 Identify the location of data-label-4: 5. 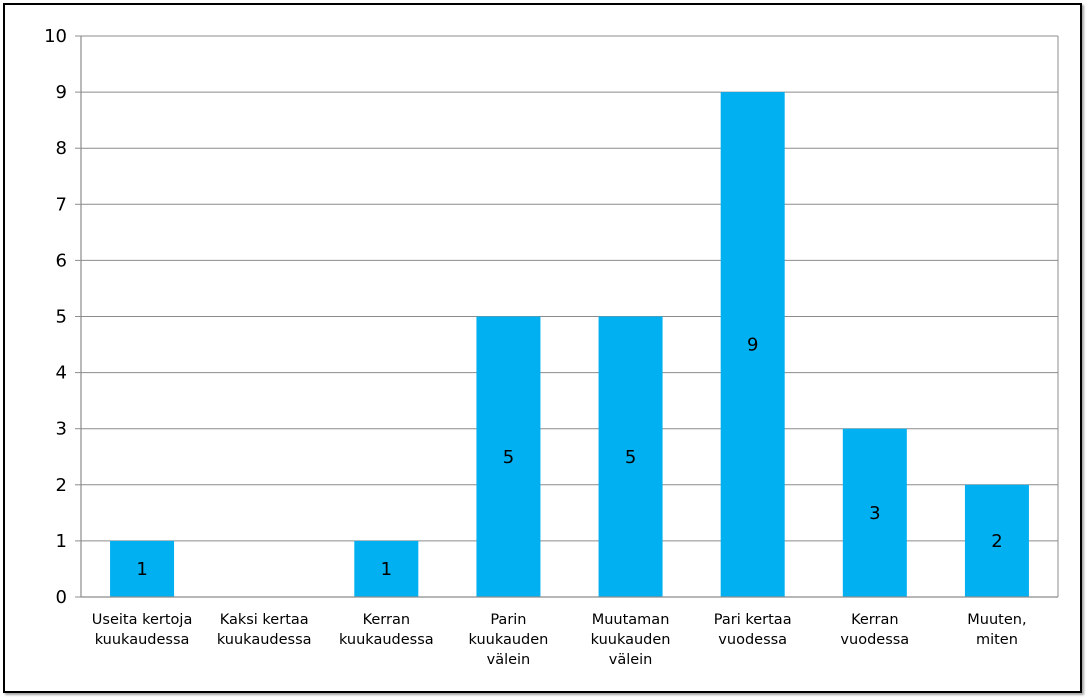
(508, 457).